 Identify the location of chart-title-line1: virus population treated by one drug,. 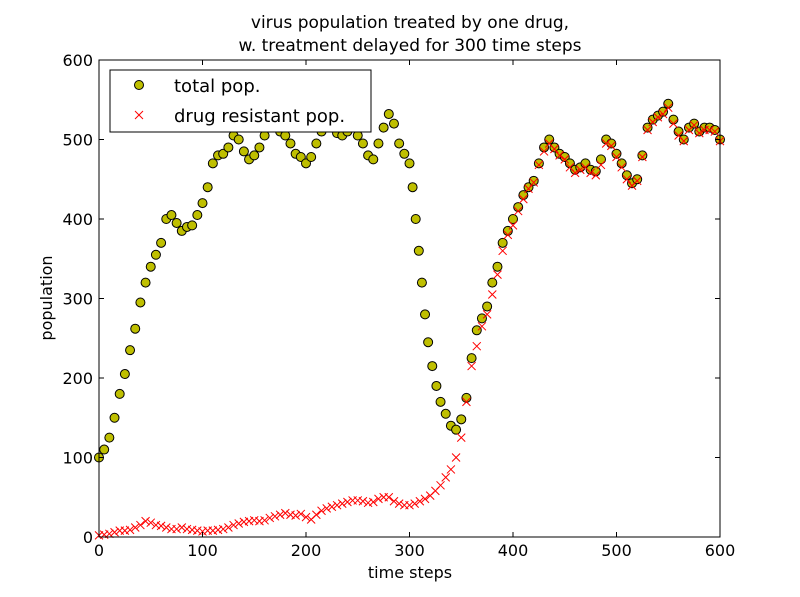
(410, 23).